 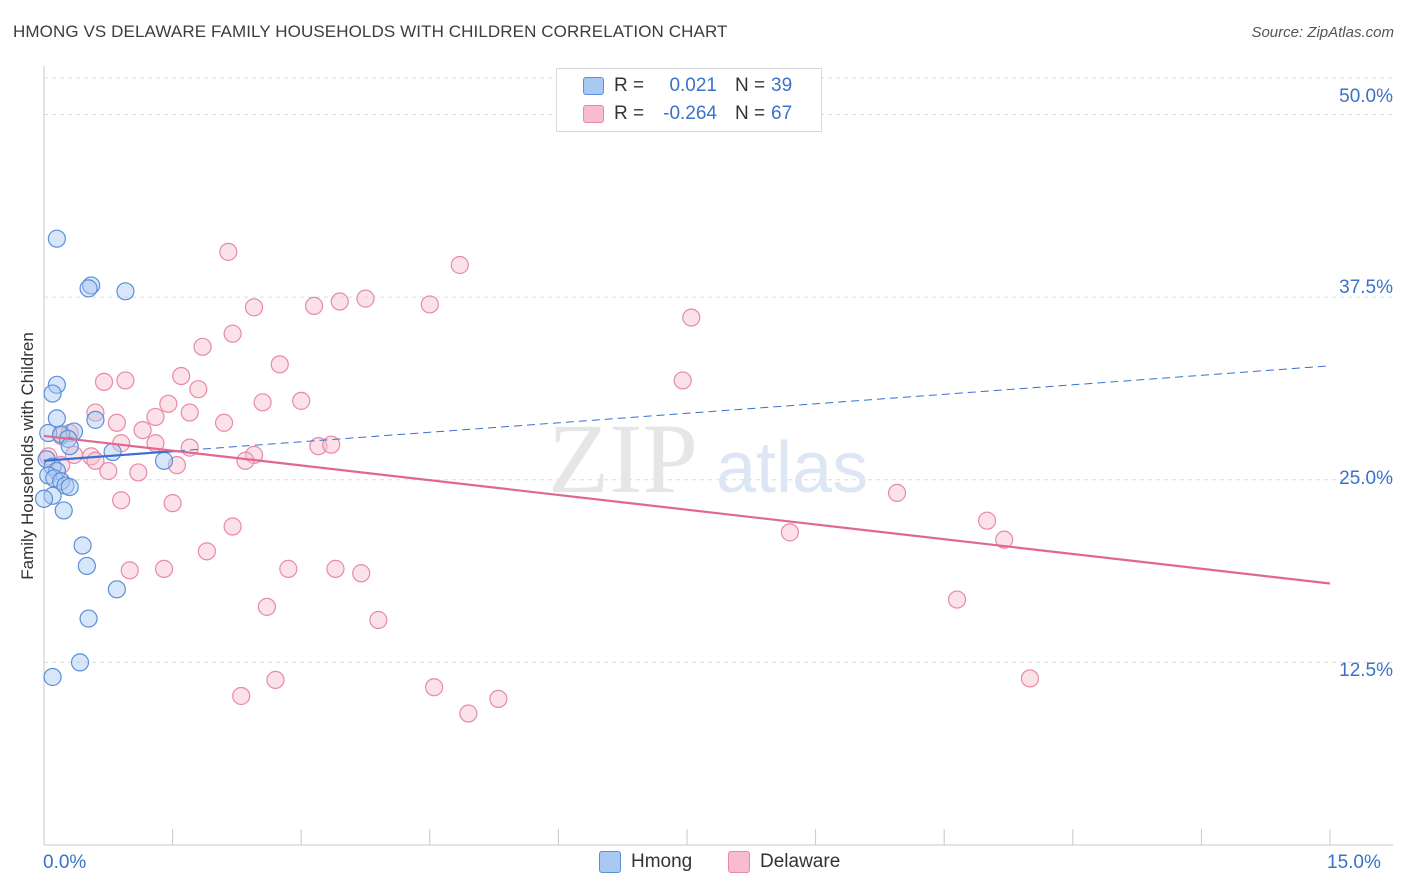 I want to click on legend-delaware-swatch, so click(x=739, y=862).